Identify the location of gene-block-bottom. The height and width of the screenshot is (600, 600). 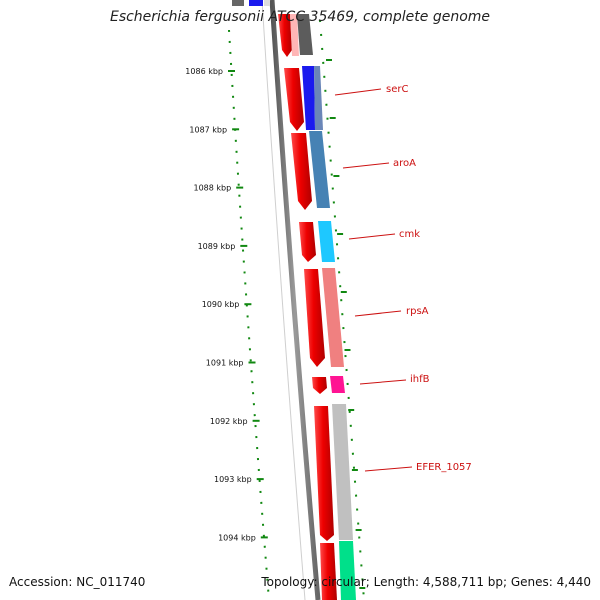
(347, 570).